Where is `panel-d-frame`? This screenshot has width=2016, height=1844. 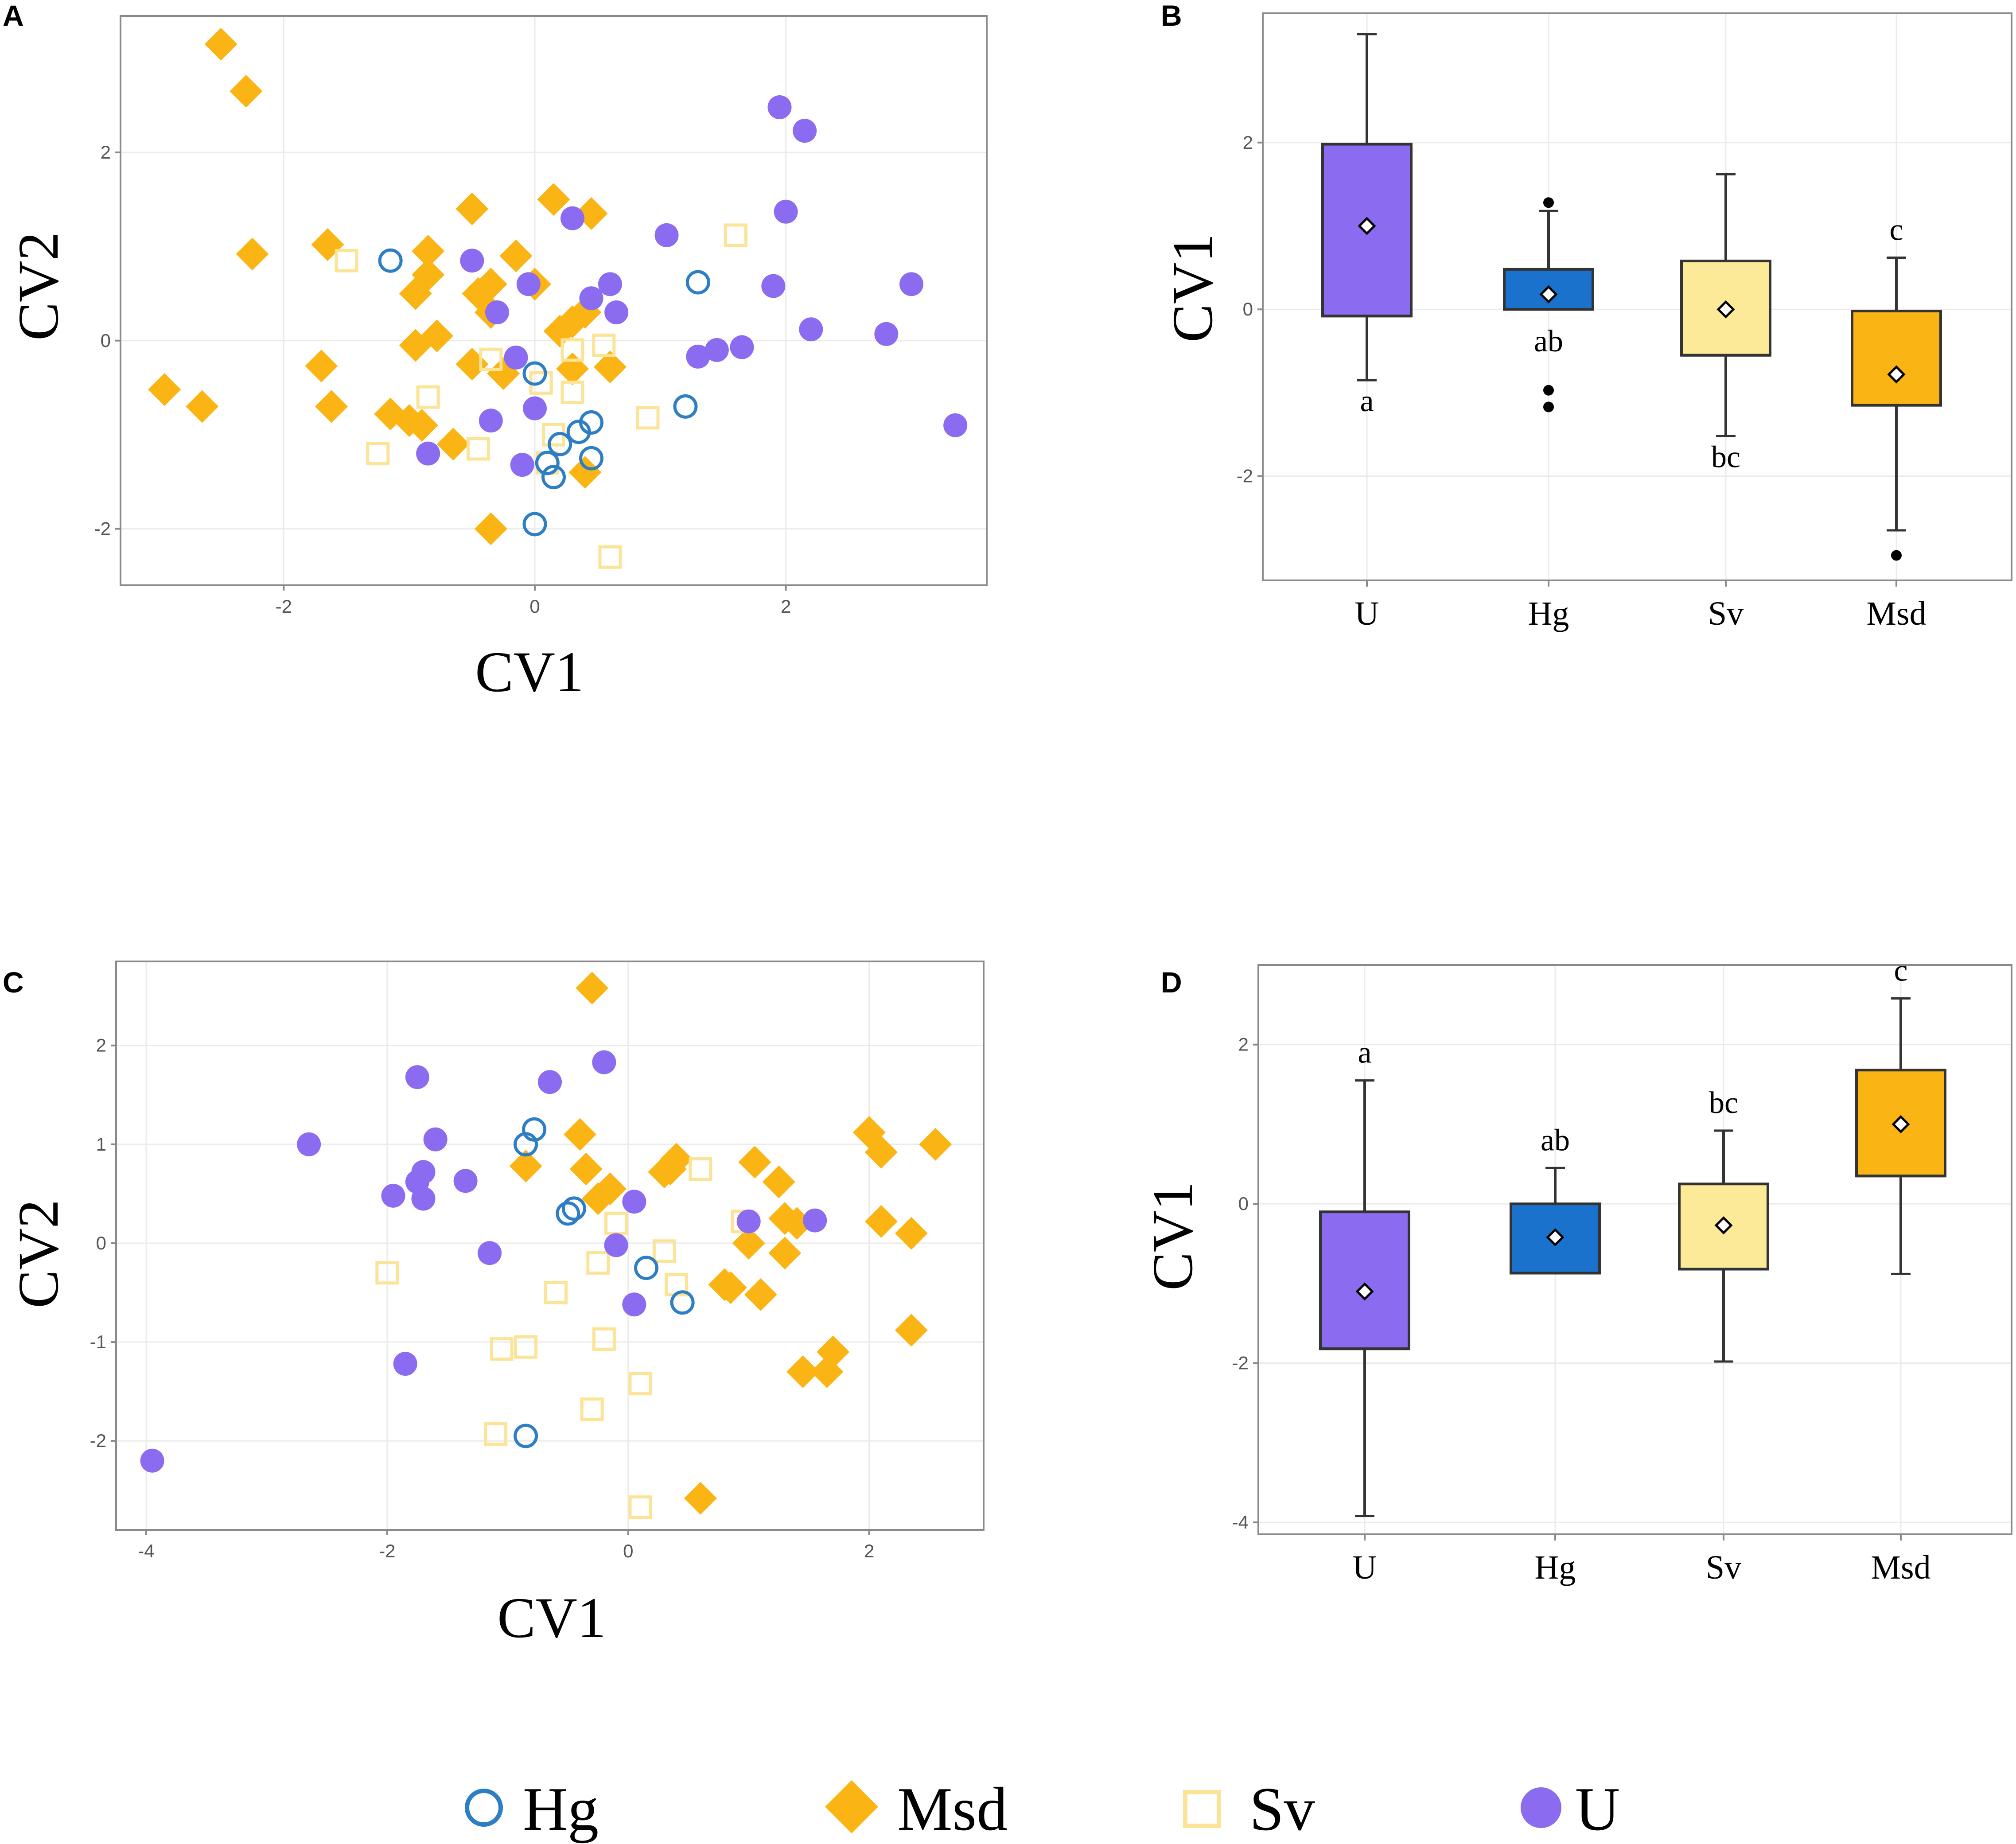
panel-d-frame is located at coordinates (1635, 1249).